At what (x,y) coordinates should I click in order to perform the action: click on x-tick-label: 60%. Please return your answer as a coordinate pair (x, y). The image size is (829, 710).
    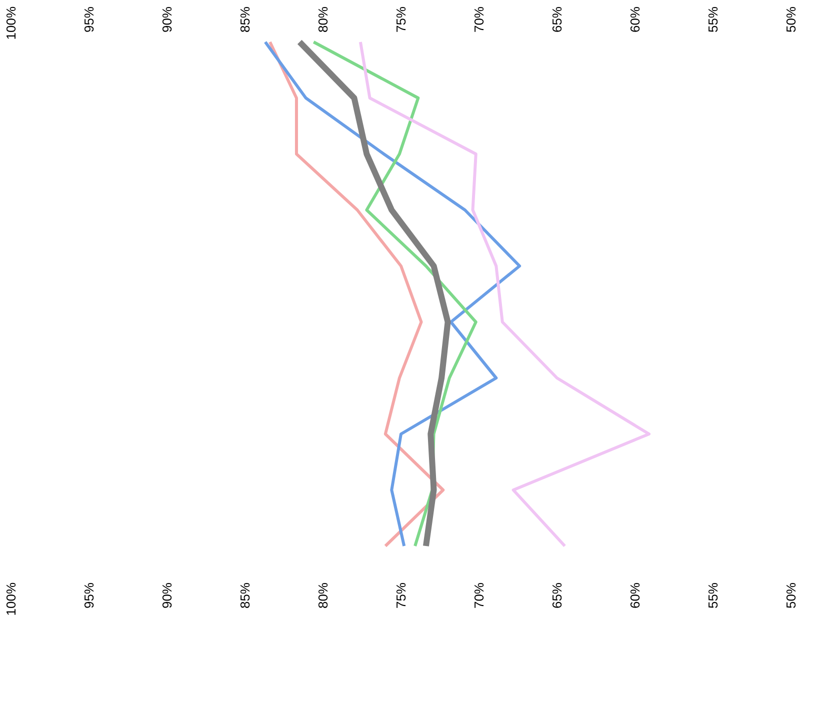
    Looking at the image, I should click on (635, 595).